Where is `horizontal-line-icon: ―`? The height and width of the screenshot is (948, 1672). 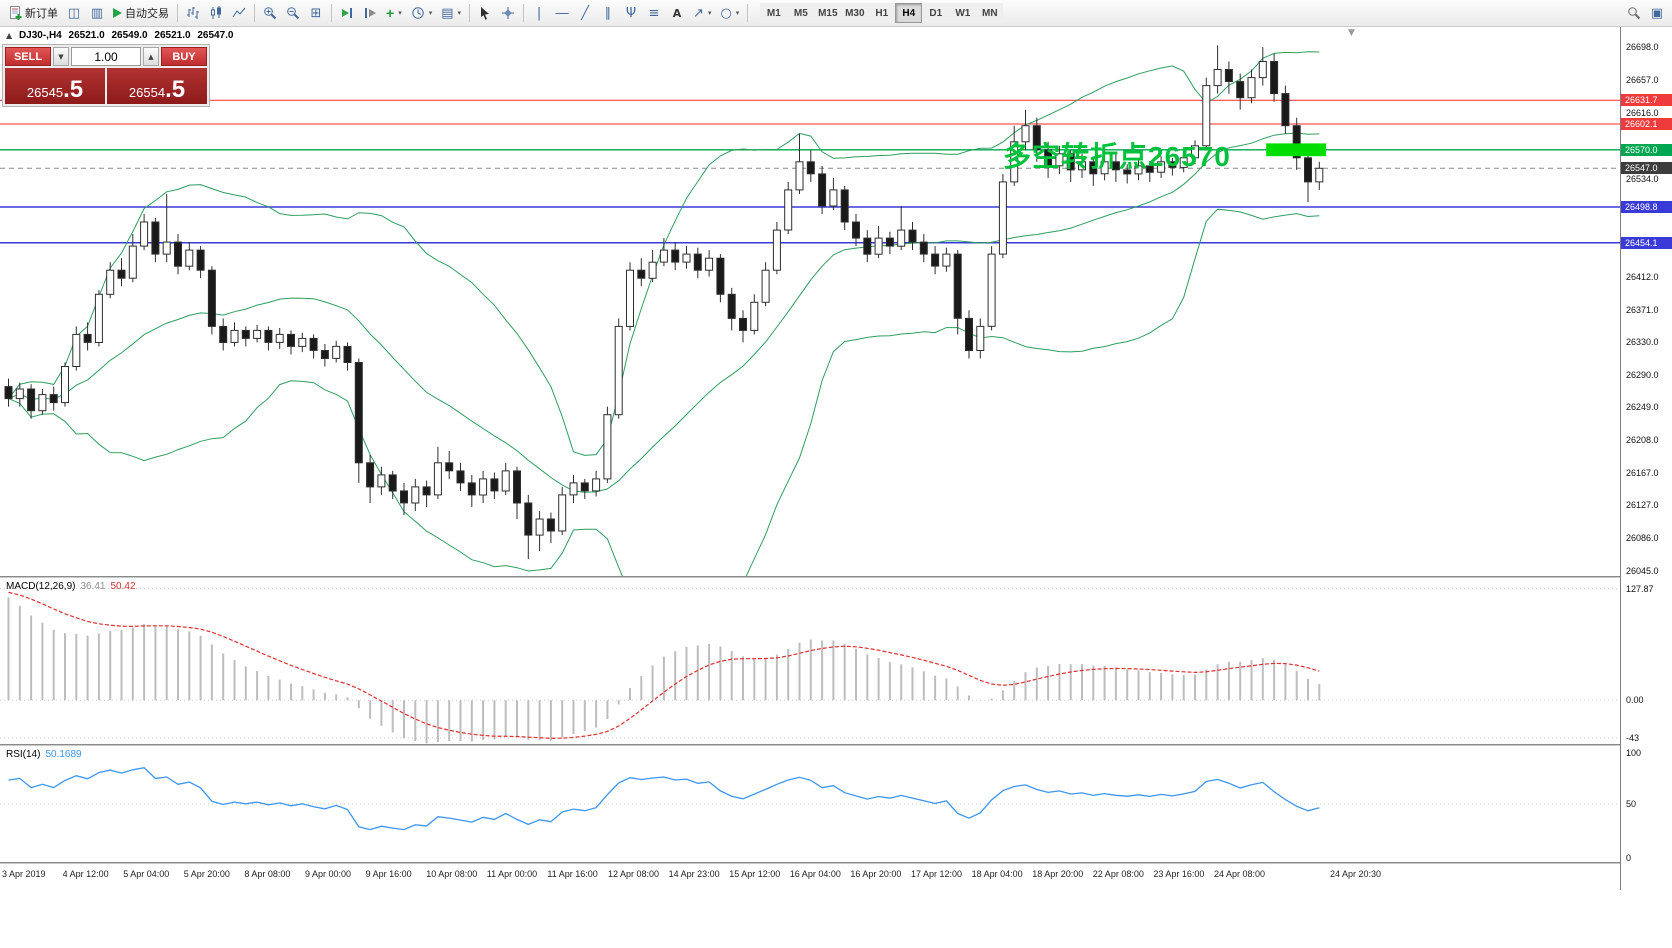
horizontal-line-icon: ― is located at coordinates (562, 13).